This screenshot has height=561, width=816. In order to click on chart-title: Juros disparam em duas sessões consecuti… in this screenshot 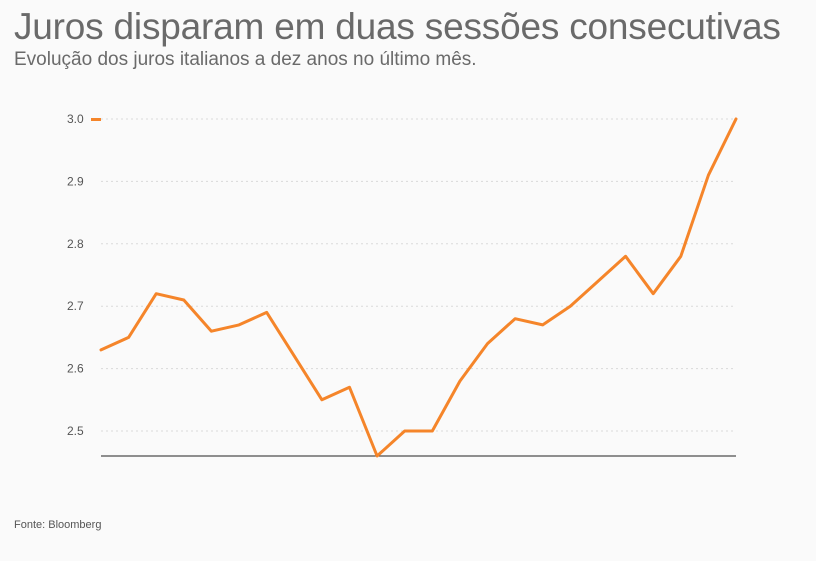, I will do `click(397, 26)`.